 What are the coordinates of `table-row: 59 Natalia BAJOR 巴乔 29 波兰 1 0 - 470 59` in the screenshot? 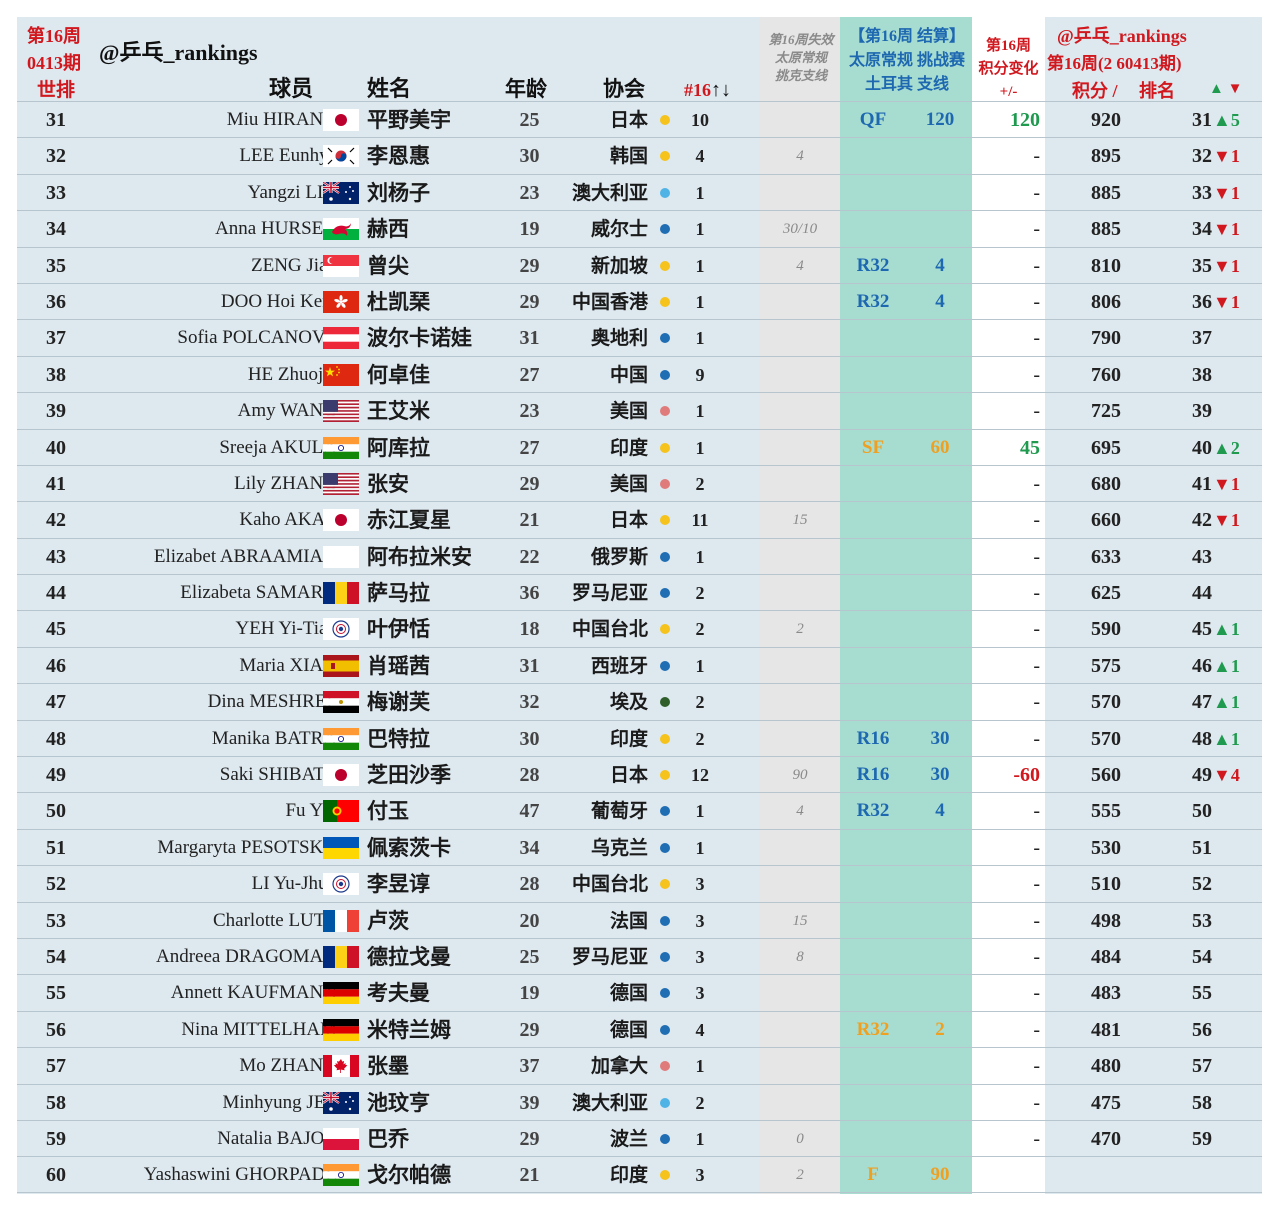 It's located at (639, 1138).